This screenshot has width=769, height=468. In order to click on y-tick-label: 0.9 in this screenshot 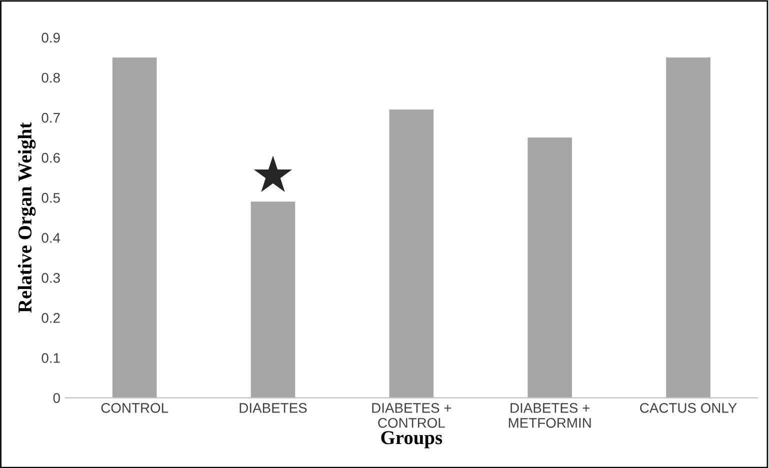, I will do `click(51, 37)`.